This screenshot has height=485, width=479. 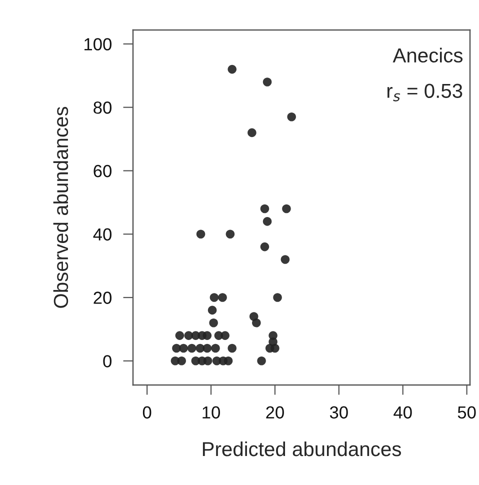 I want to click on x-axis-title: Predicted abundances, so click(x=301, y=448).